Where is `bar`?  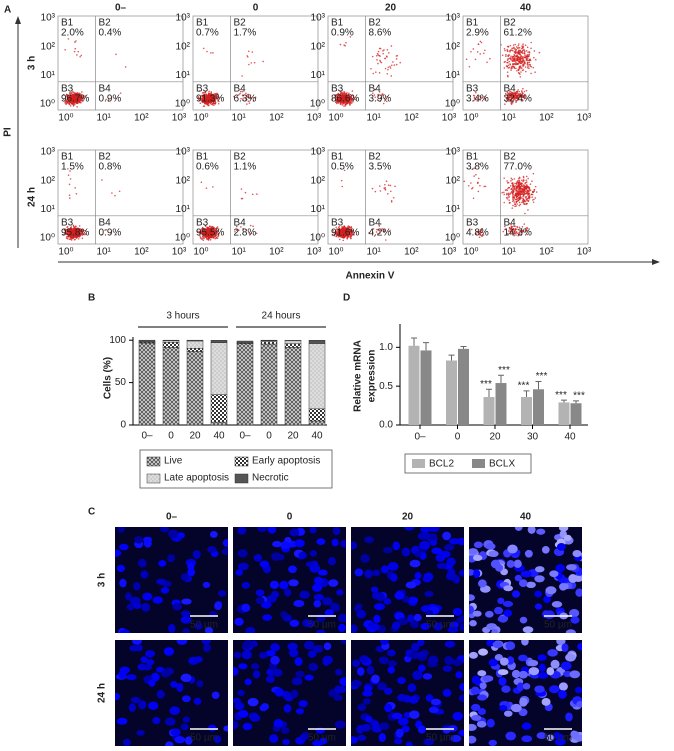 bar is located at coordinates (526, 411).